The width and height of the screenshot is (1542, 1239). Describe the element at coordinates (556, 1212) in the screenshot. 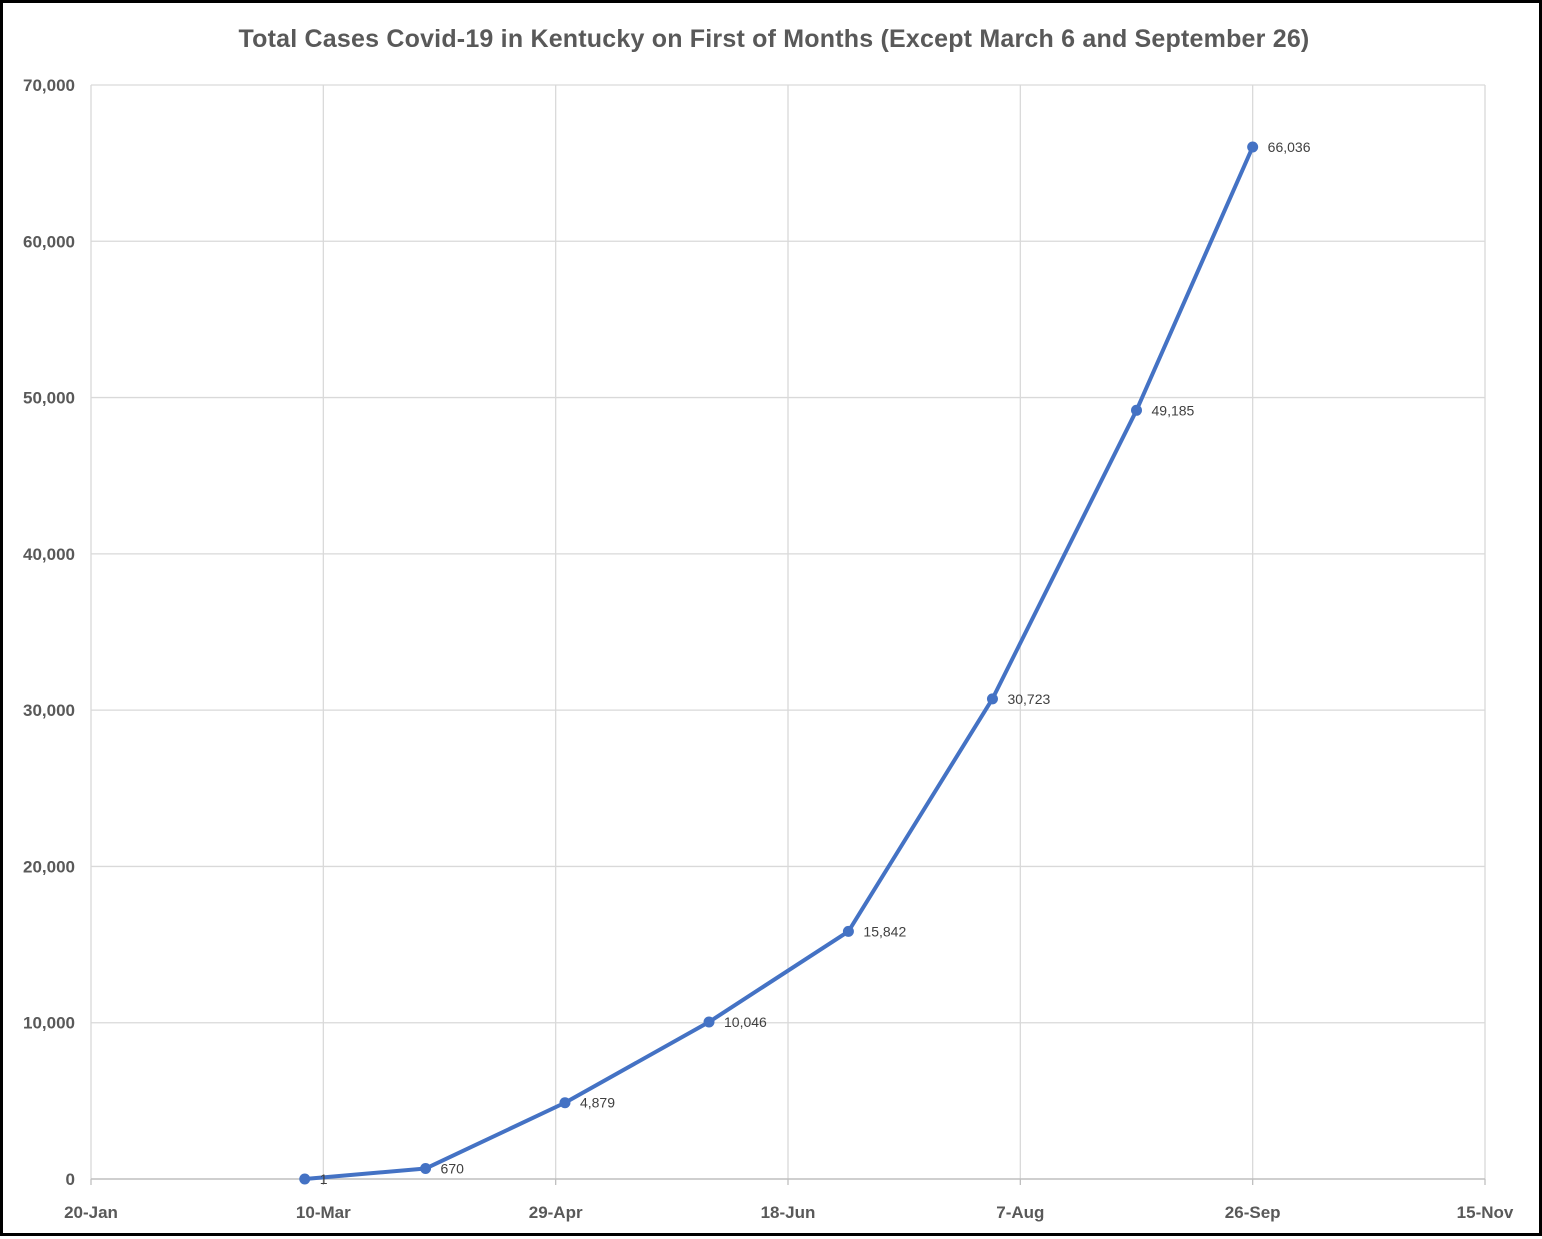

I see `x-tick-label: 29-Apr` at that location.